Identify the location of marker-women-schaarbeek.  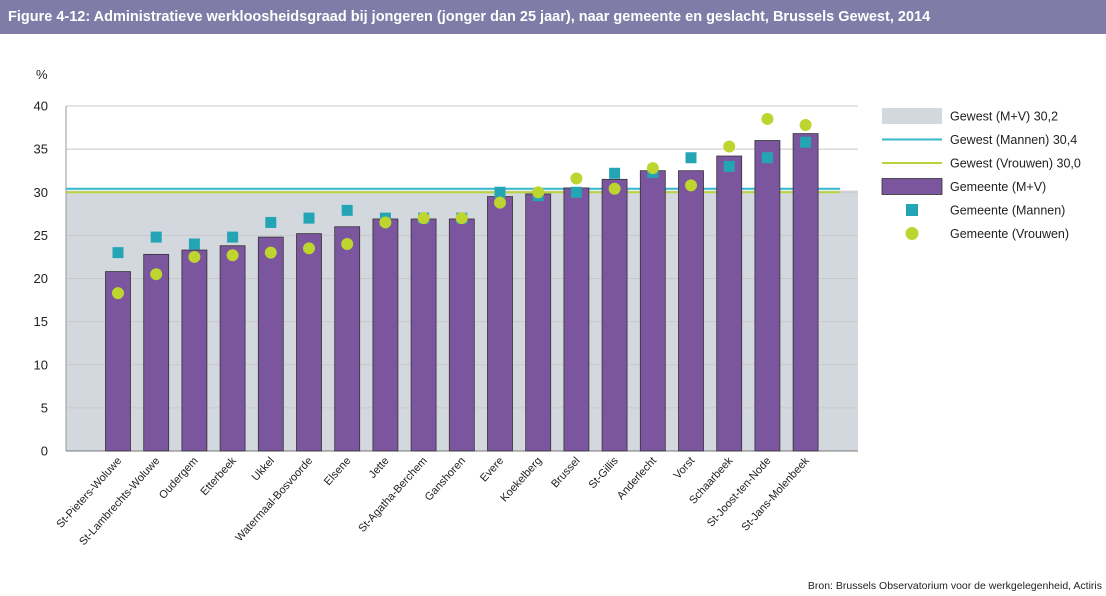
(729, 146).